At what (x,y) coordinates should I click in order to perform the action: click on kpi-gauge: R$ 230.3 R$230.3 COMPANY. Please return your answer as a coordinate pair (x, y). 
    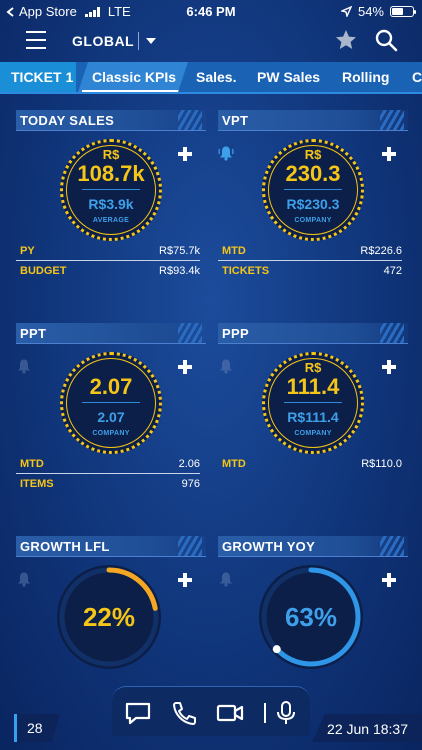
    Looking at the image, I should click on (313, 190).